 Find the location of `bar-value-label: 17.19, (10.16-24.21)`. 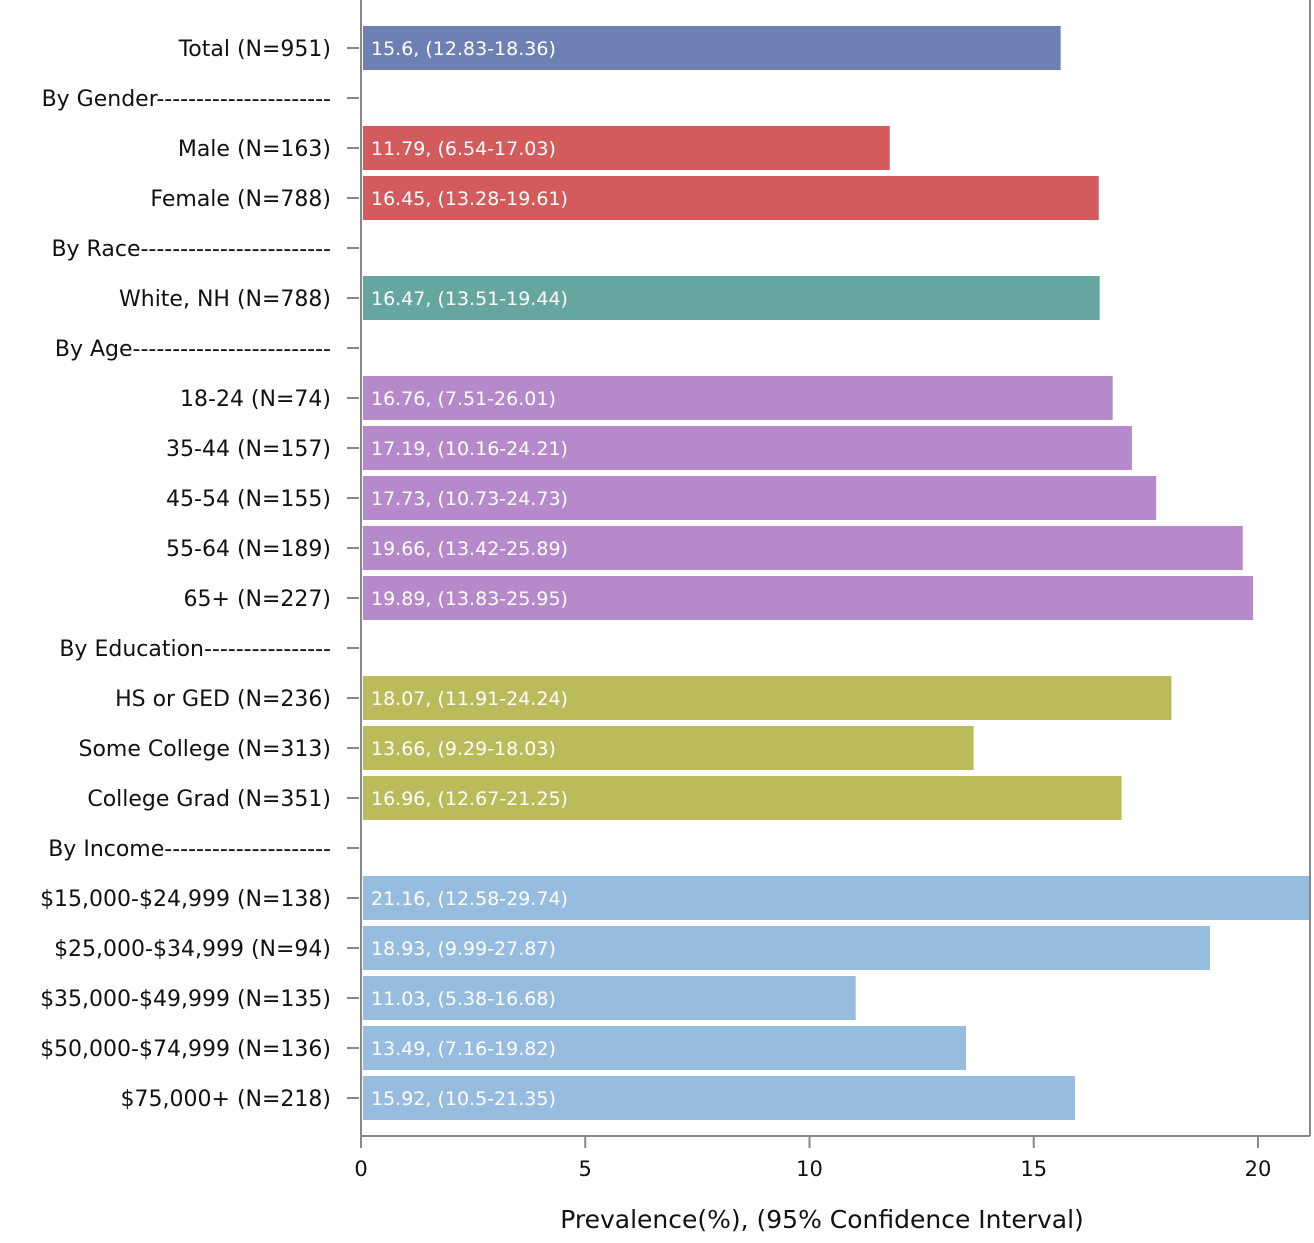

bar-value-label: 17.19, (10.16-24.21) is located at coordinates (469, 449).